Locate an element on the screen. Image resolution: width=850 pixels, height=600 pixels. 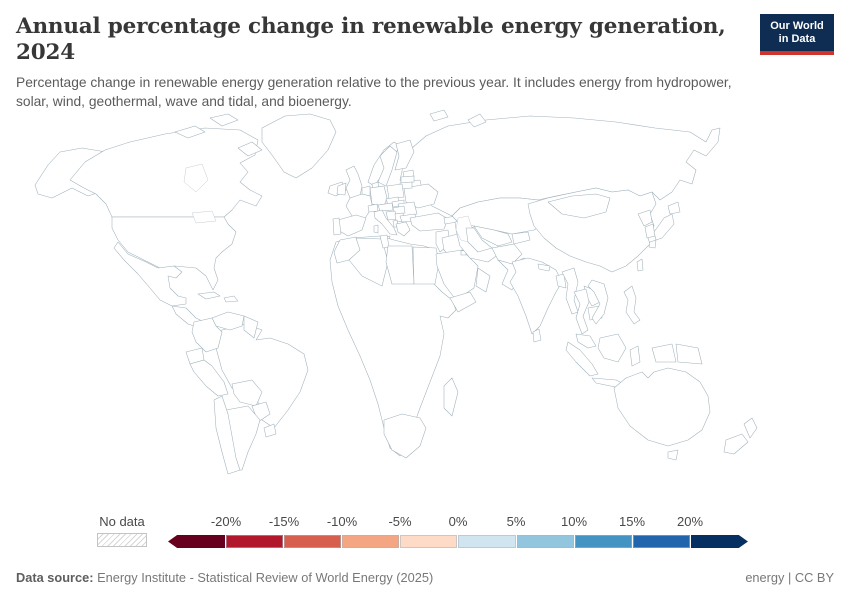
country-mongolia is located at coordinates (579, 206).